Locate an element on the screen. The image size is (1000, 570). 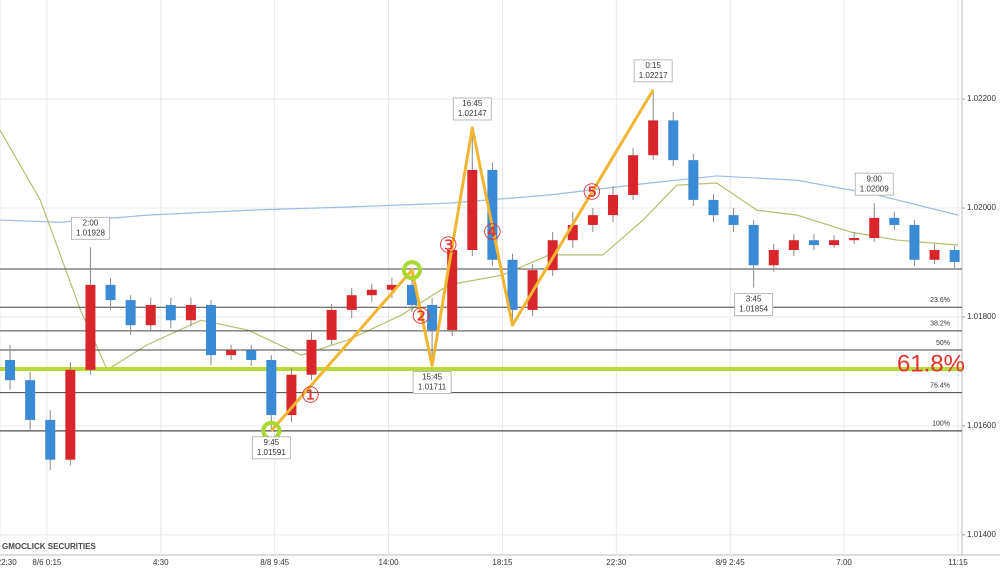
y-tick-label: 1.01600 is located at coordinates (981, 425).